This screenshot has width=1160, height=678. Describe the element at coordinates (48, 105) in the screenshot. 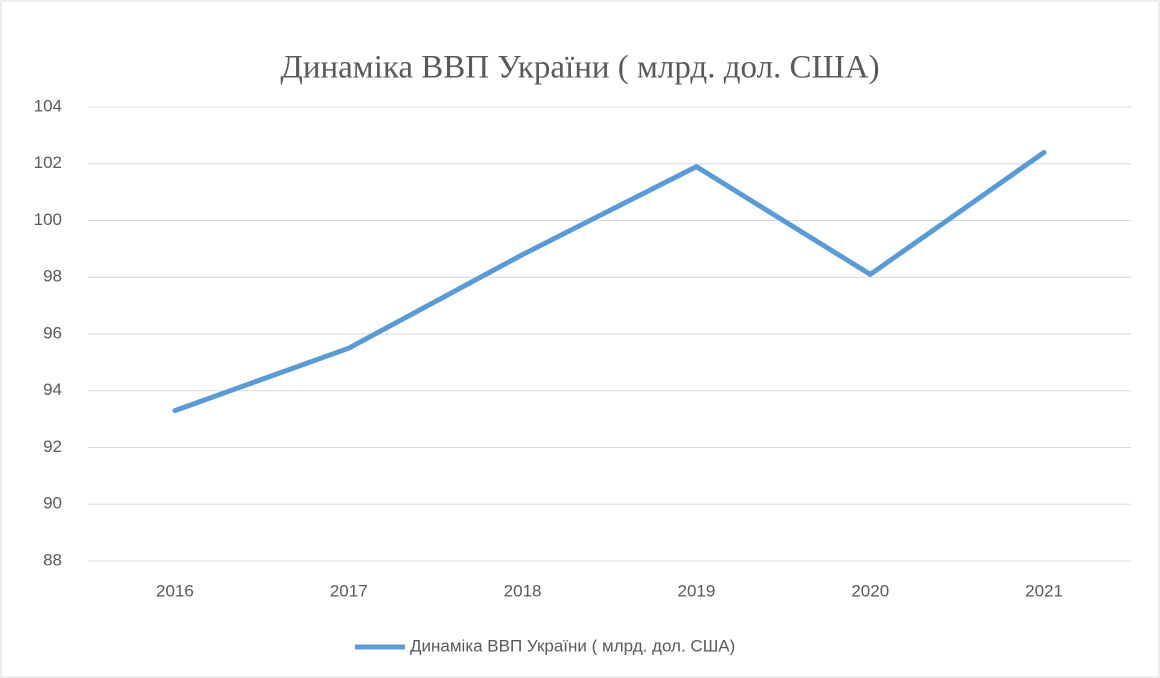

I see `y-tick-label: 104` at that location.